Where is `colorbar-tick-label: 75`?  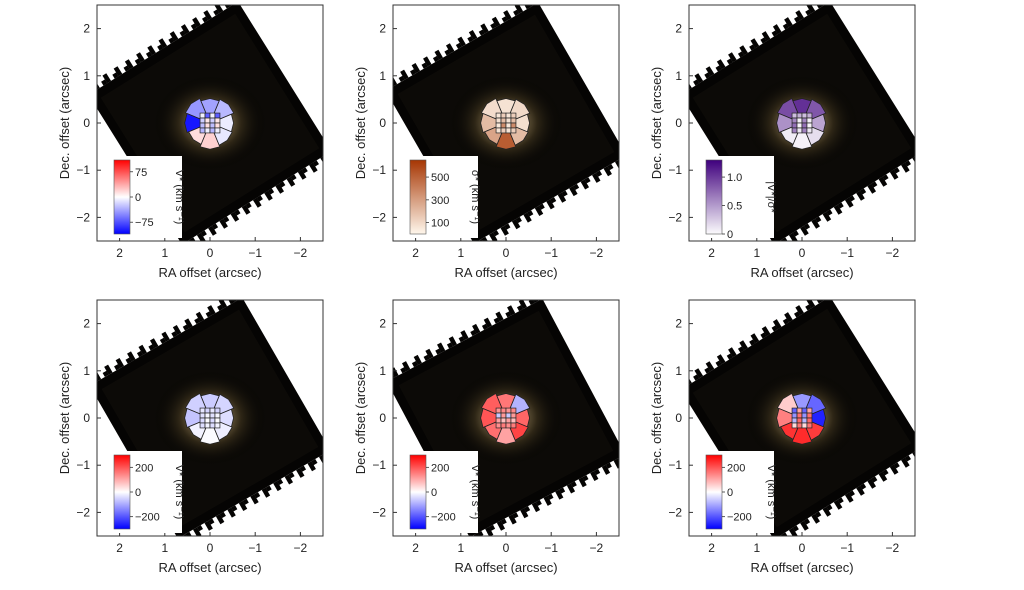
colorbar-tick-label: 75 is located at coordinates (141, 173).